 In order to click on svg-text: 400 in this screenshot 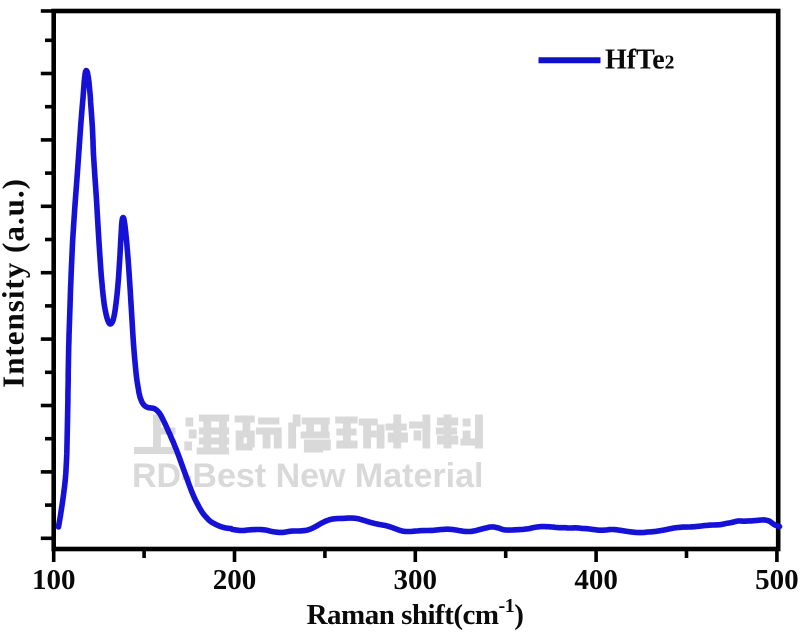, I will do `click(596, 580)`.